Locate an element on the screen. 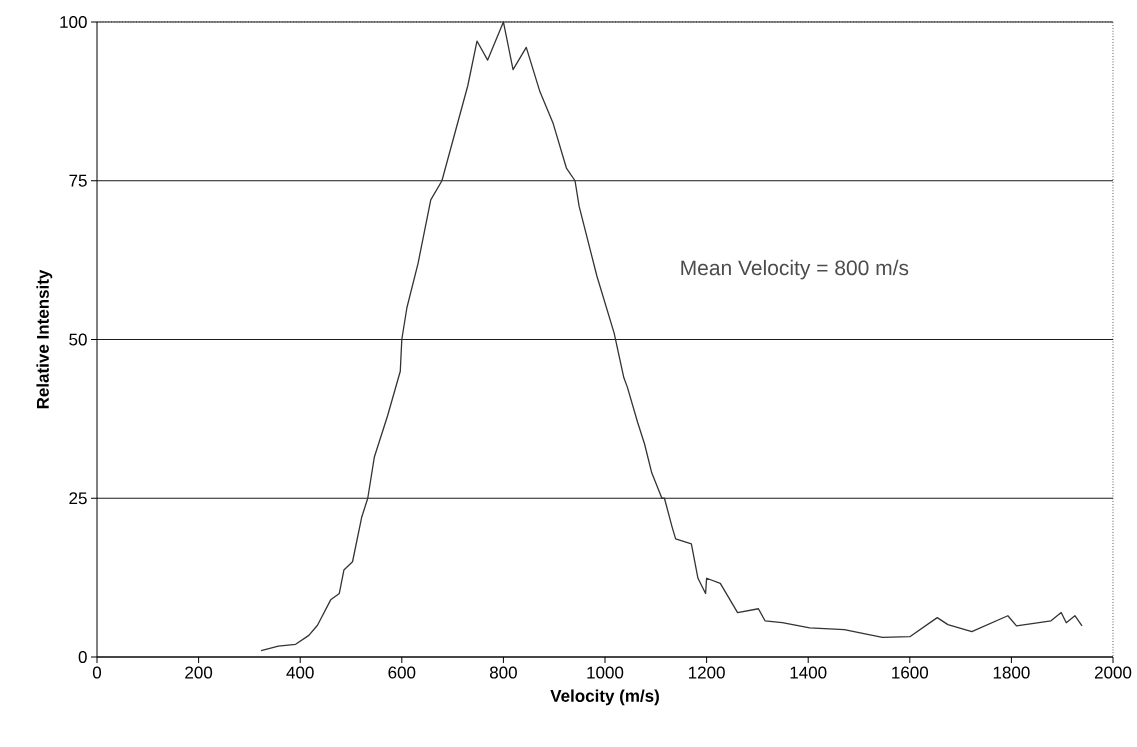  x-tick-label: 800 is located at coordinates (503, 672).